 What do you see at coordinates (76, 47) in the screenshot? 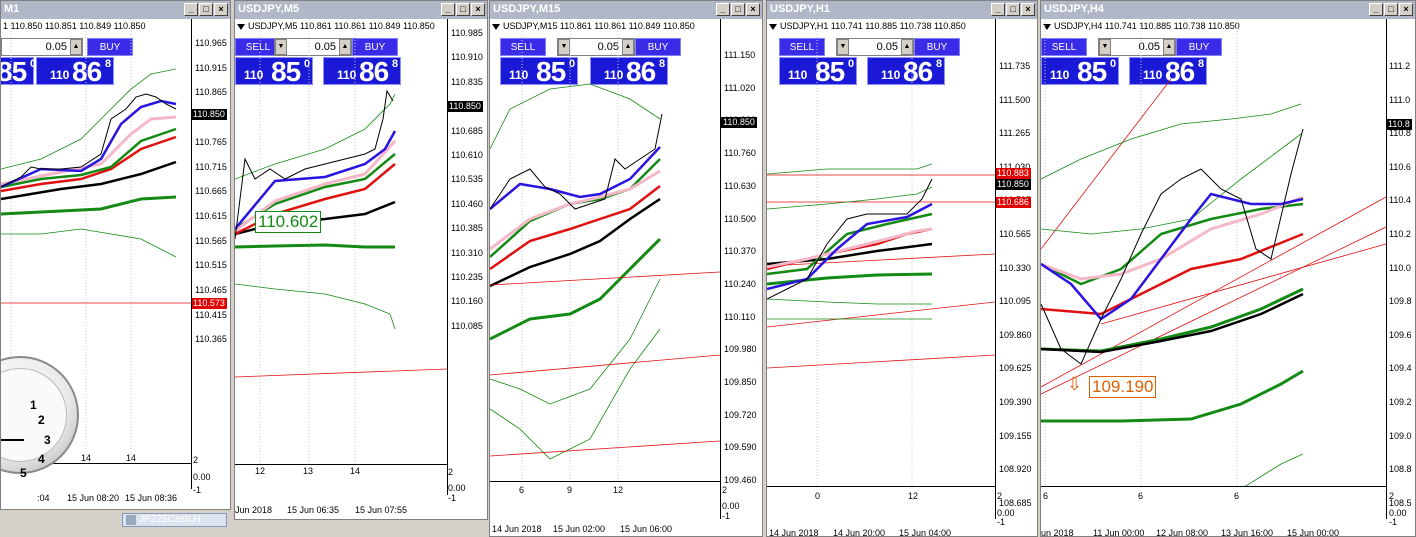
I see `spin-icon: ▲` at bounding box center [76, 47].